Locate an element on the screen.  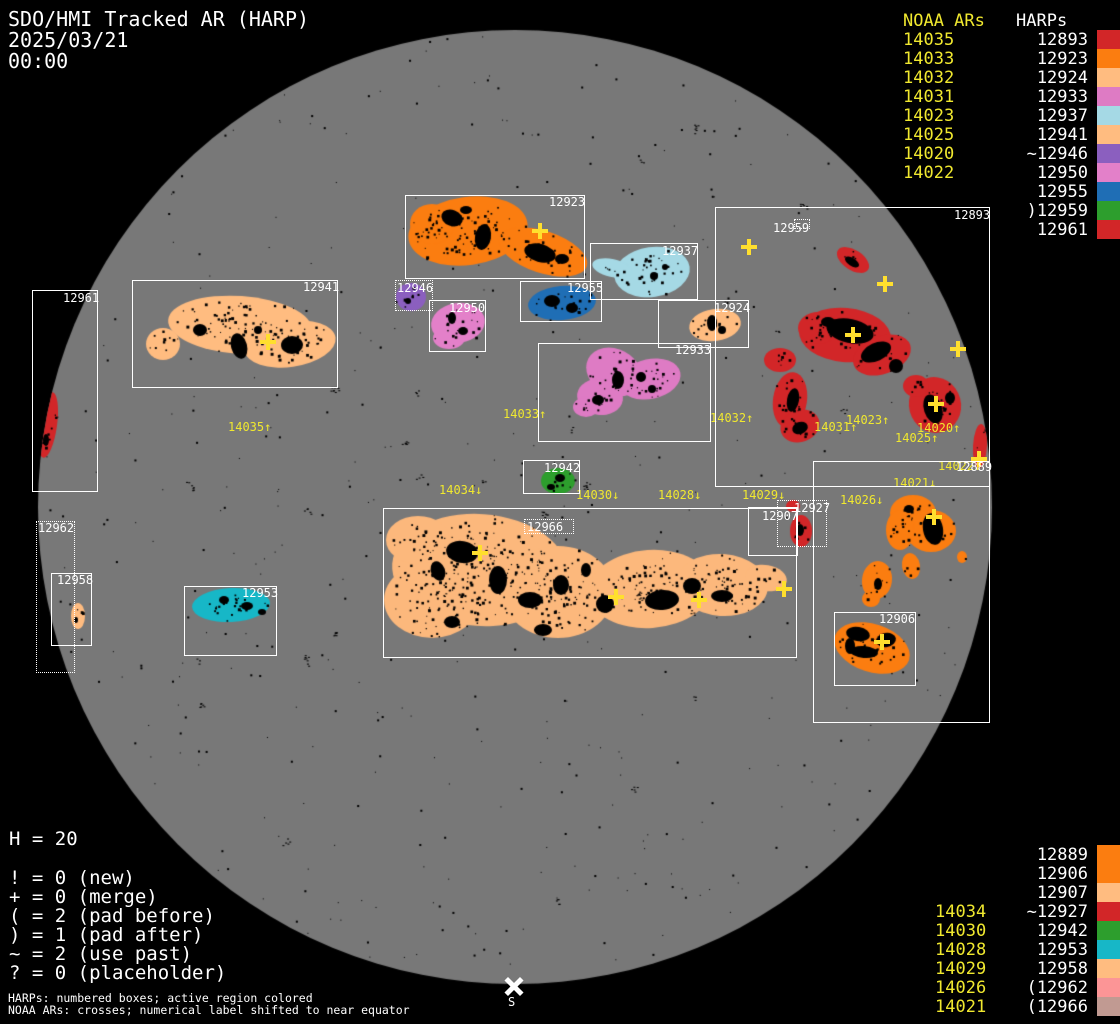
noaa-ar-14029-list-item: 14029 is located at coordinates (961, 969).